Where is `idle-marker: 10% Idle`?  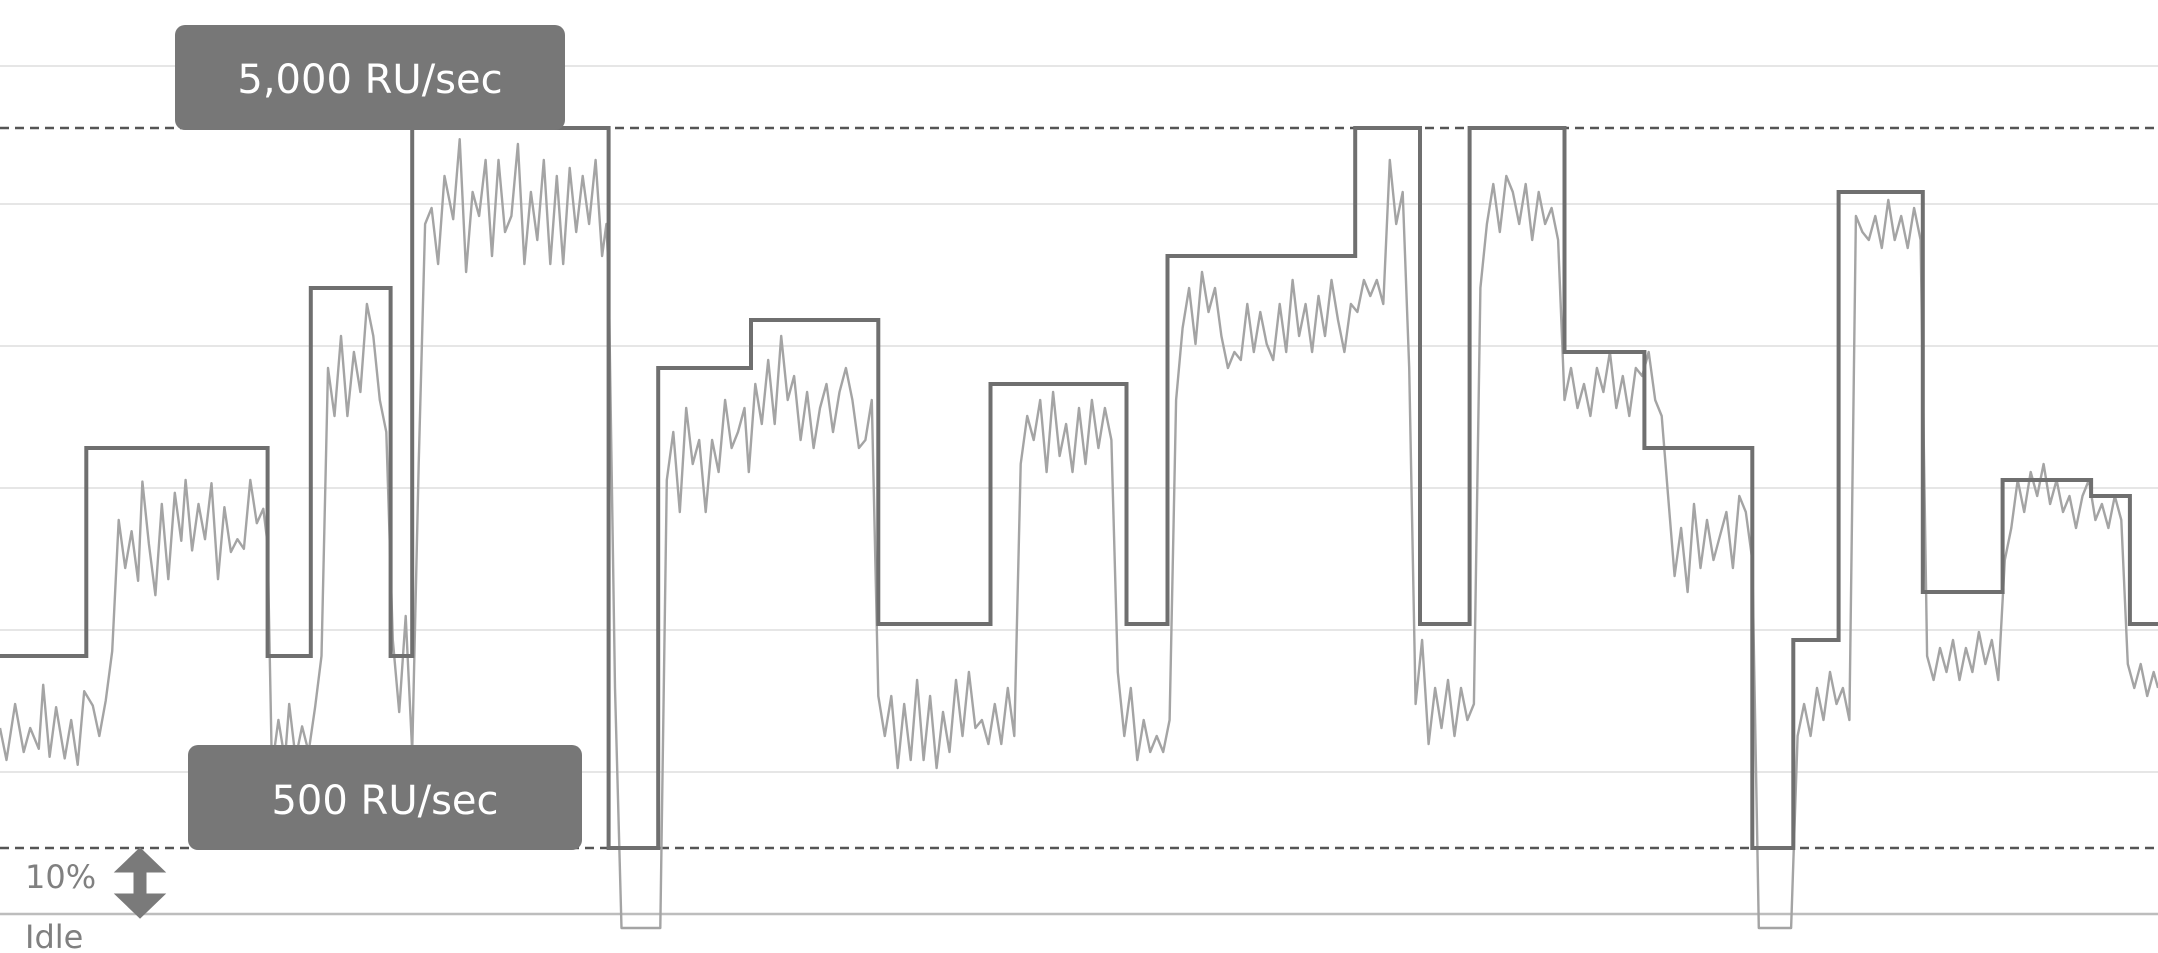
idle-marker: 10% Idle is located at coordinates (96, 900).